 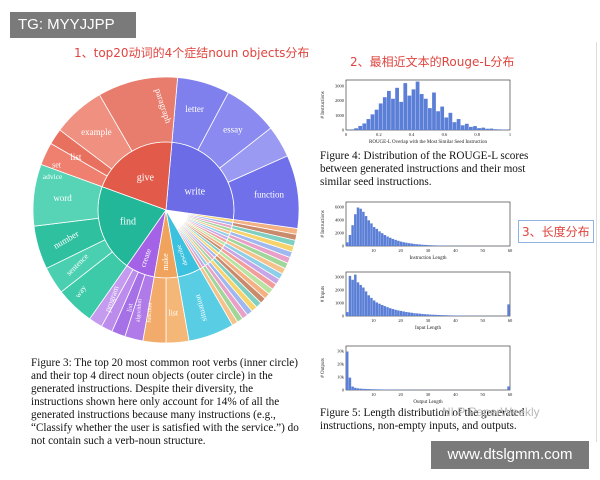 What do you see at coordinates (428, 258) in the screenshot?
I see `instruction-length-xlabel: Instruction Length` at bounding box center [428, 258].